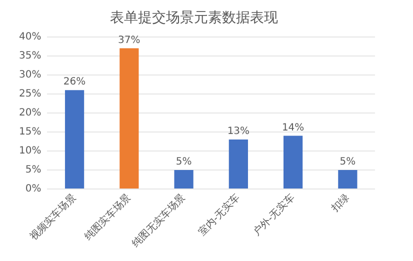 This screenshot has height=261, width=413. I want to click on x-tick-label: 扣绿, so click(340, 204).